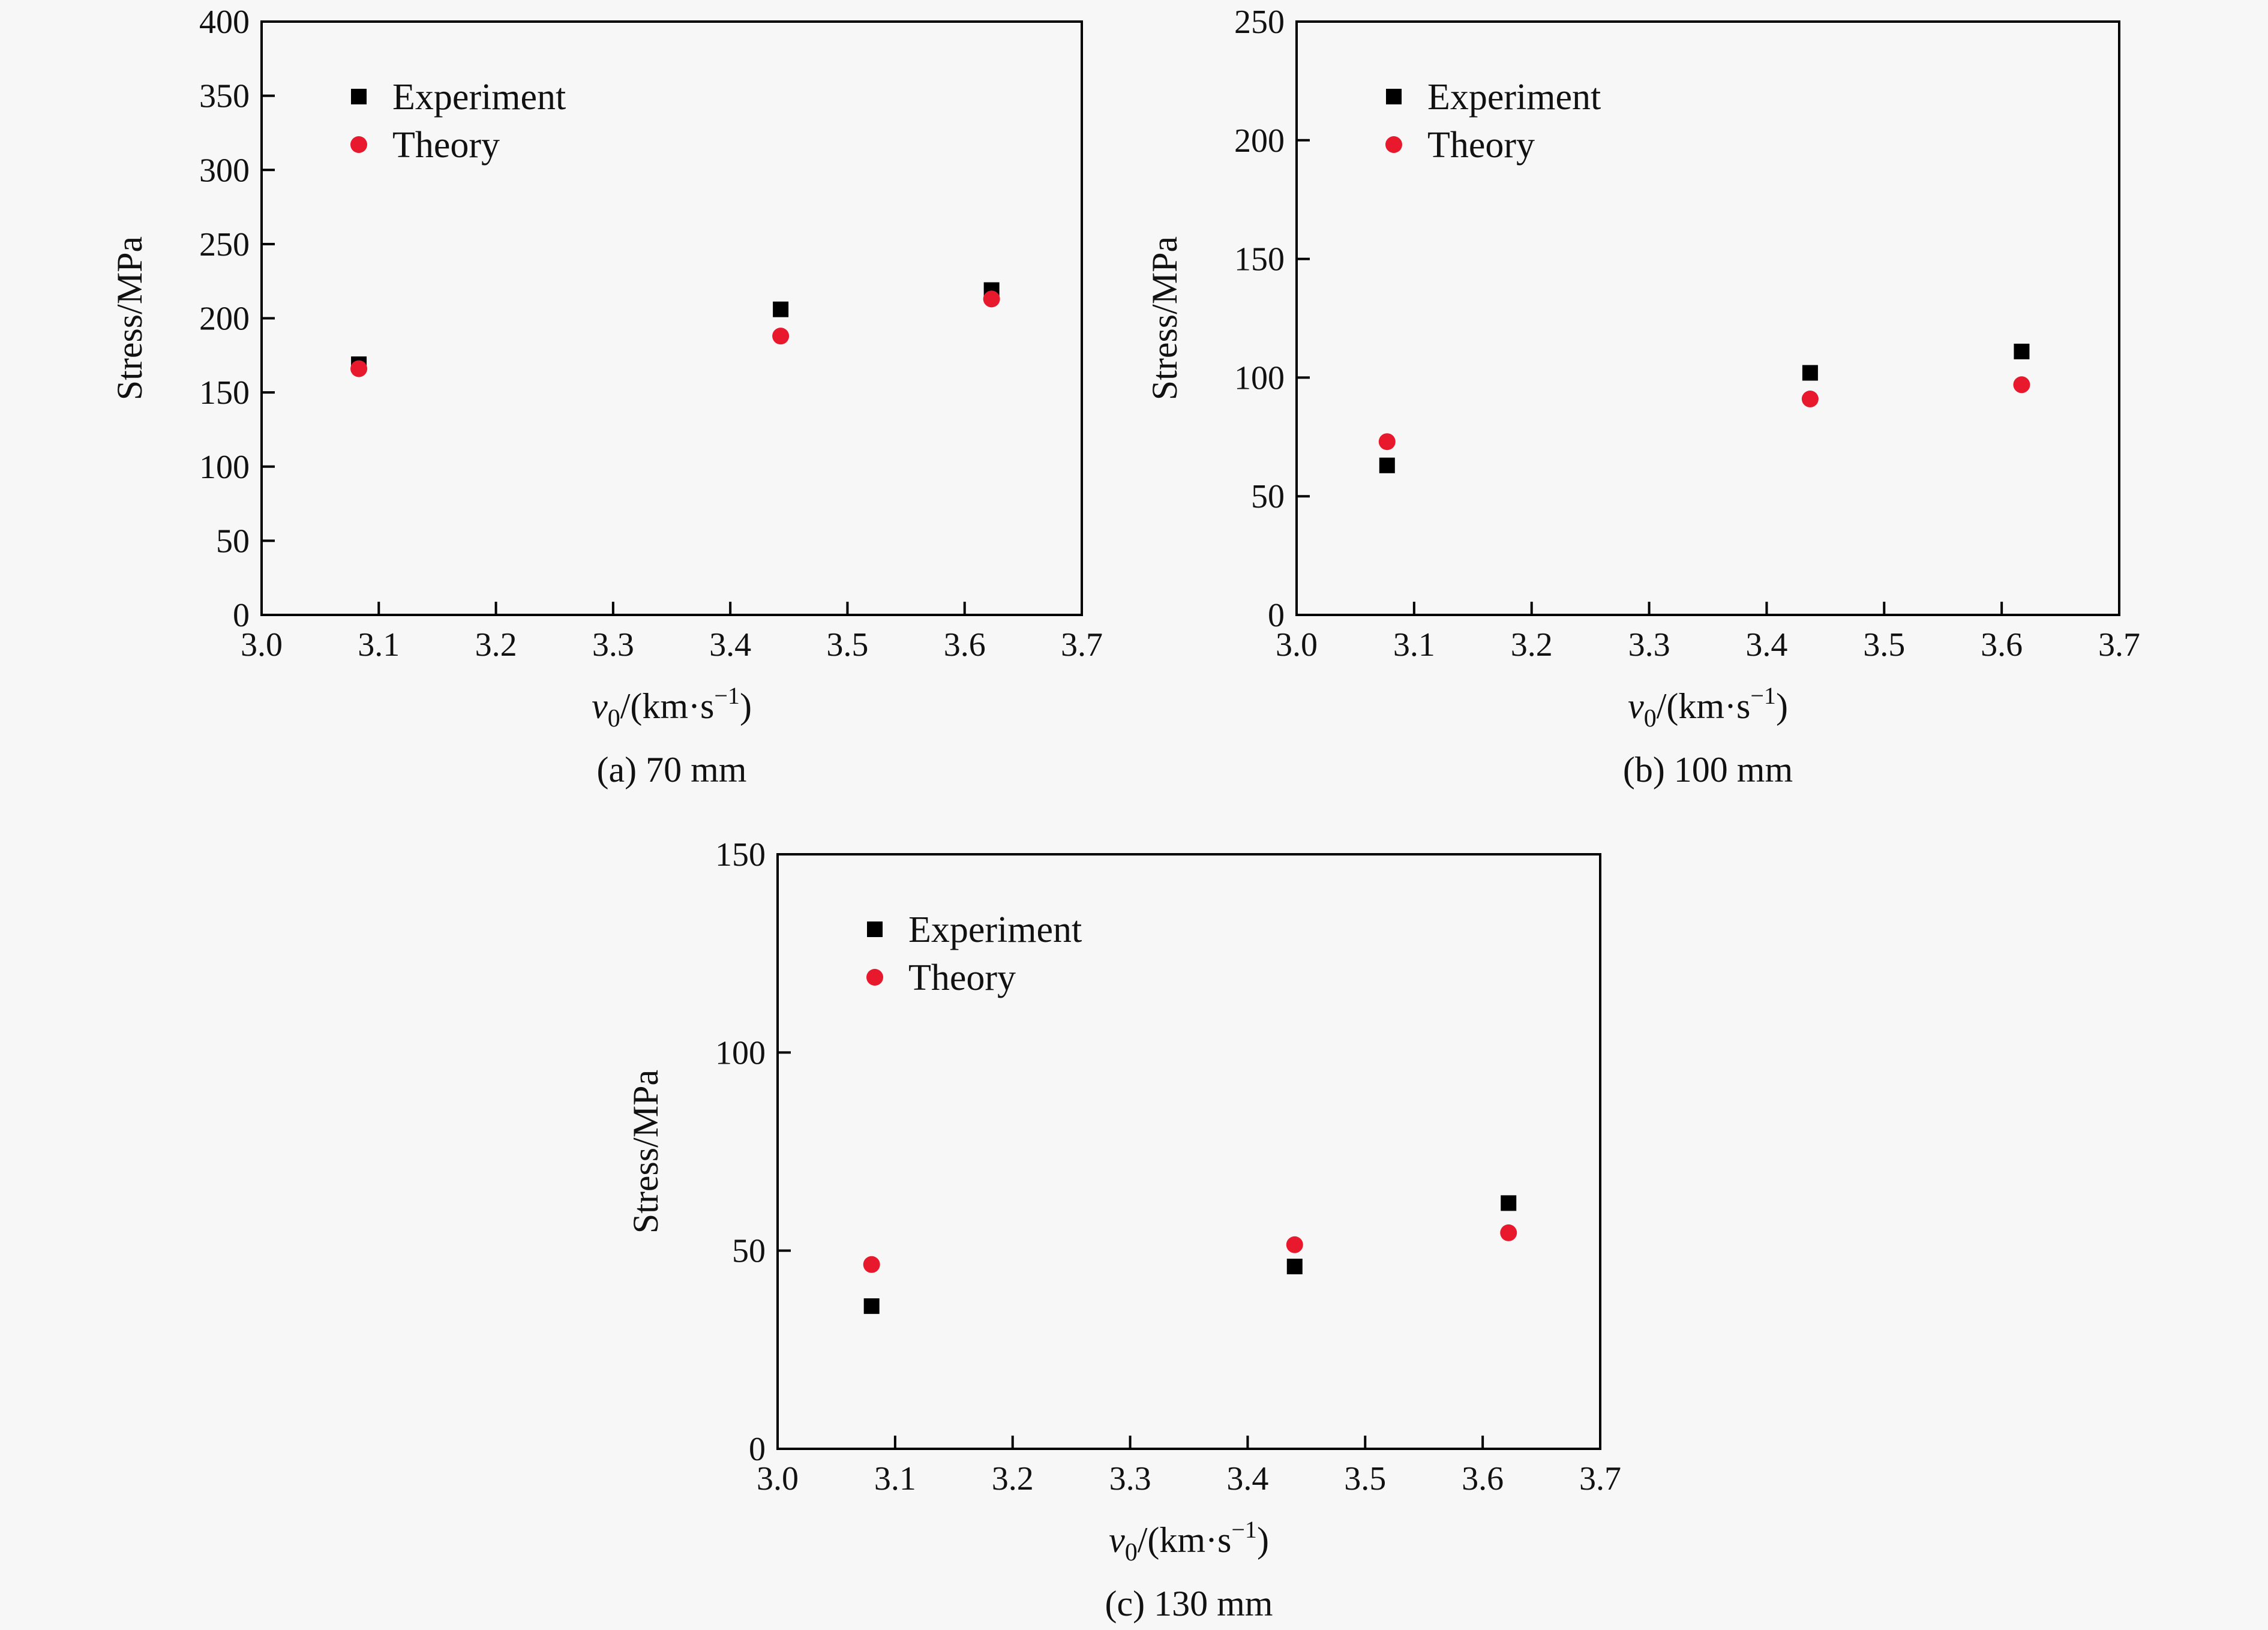 Image resolution: width=2268 pixels, height=1630 pixels. I want to click on y-tick-label: 350, so click(224, 96).